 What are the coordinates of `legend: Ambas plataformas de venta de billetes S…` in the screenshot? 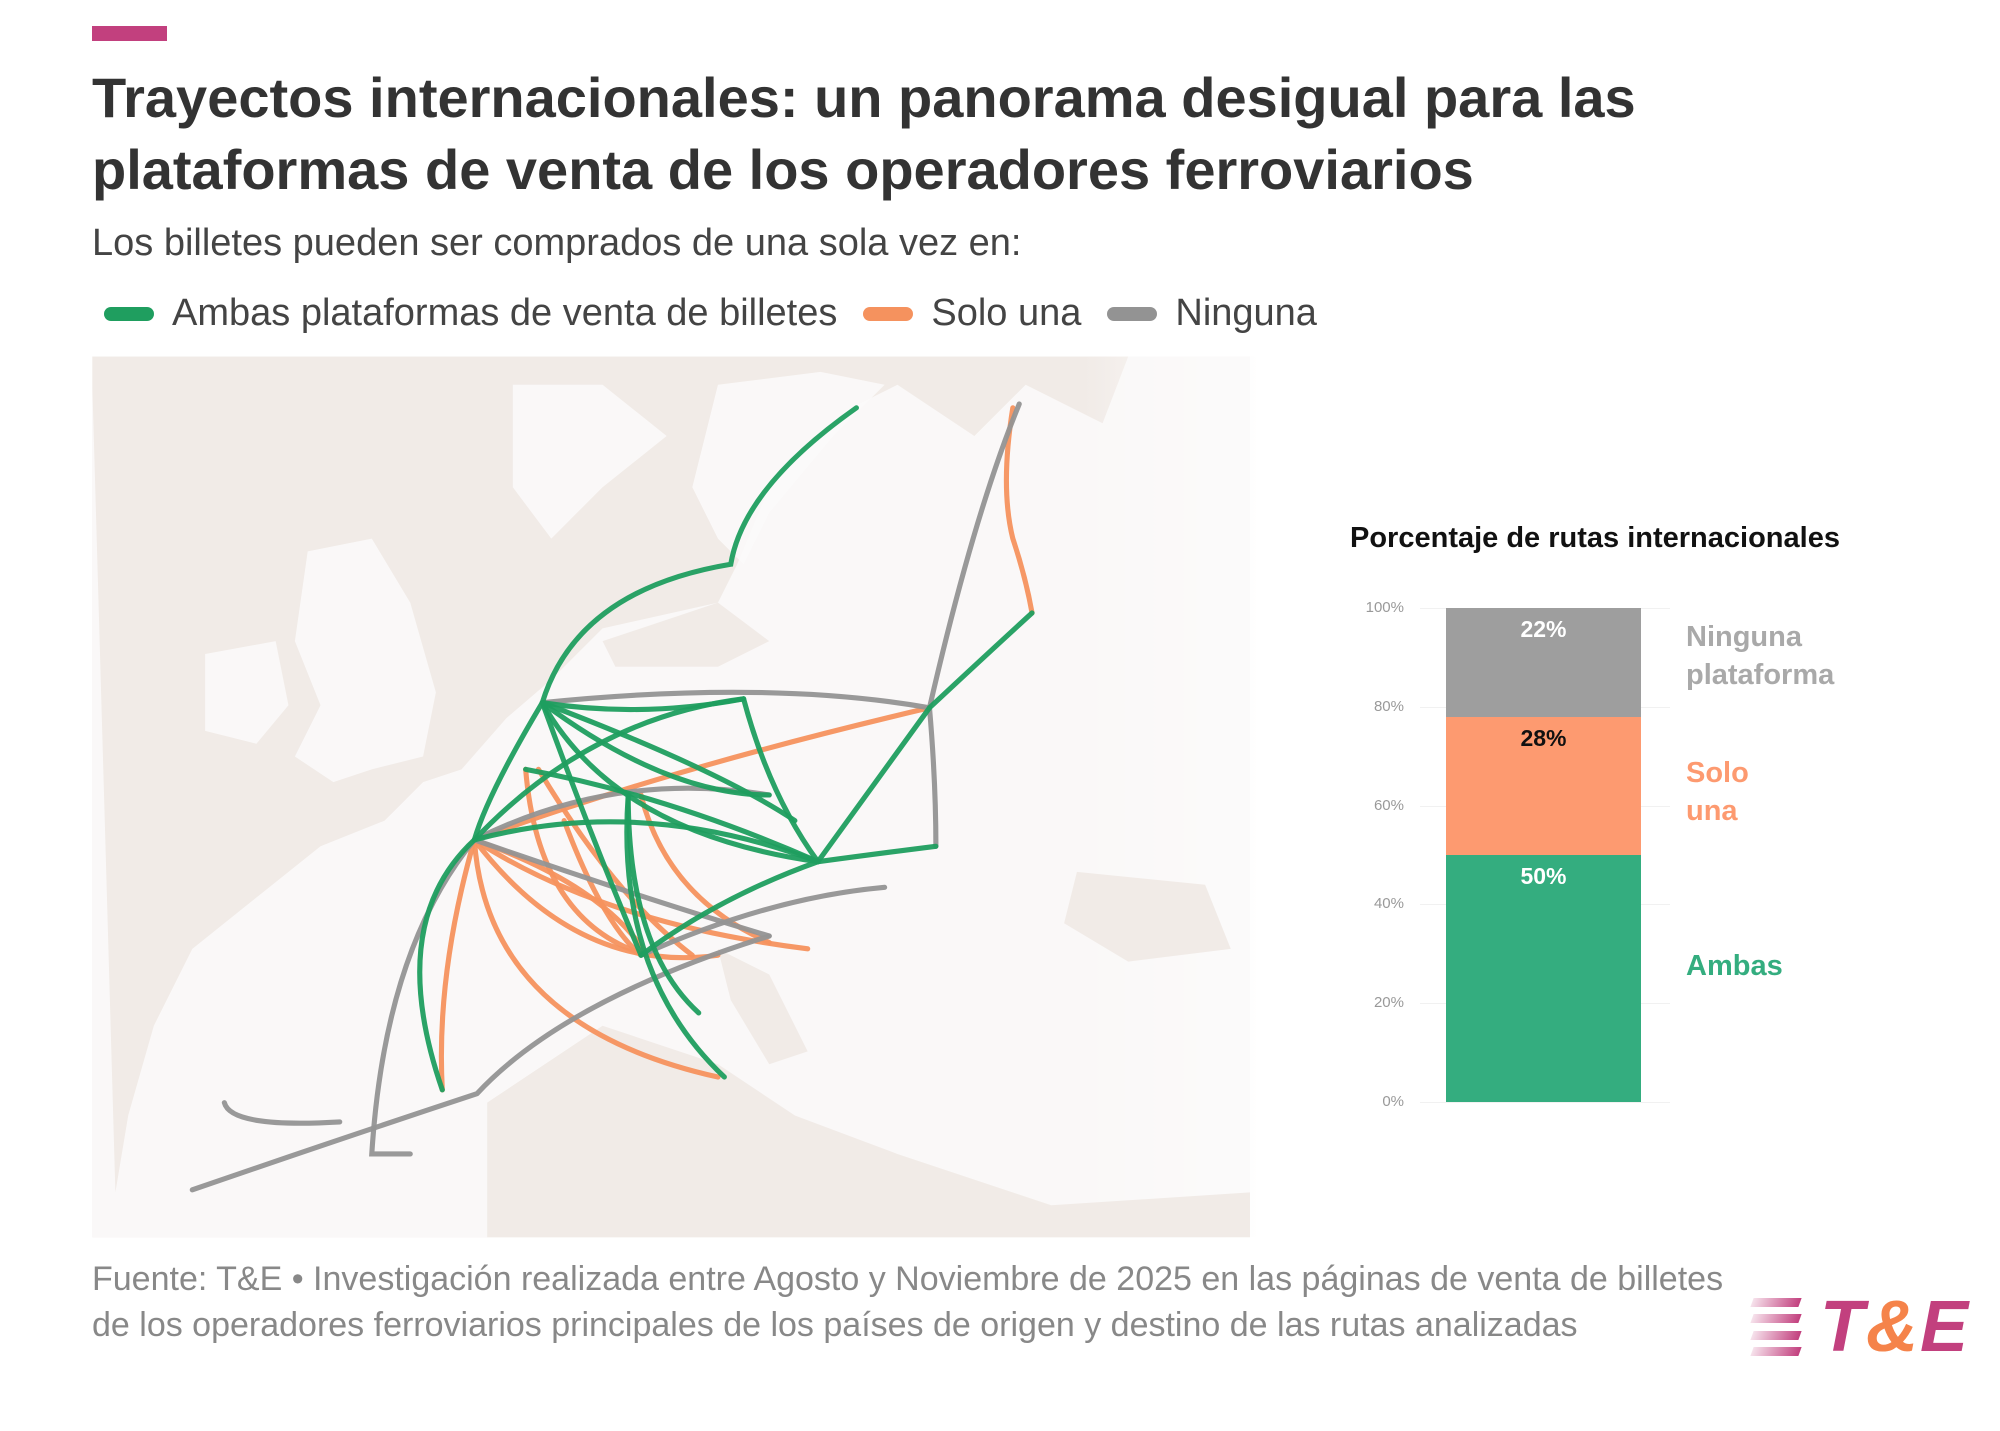 It's located at (723, 313).